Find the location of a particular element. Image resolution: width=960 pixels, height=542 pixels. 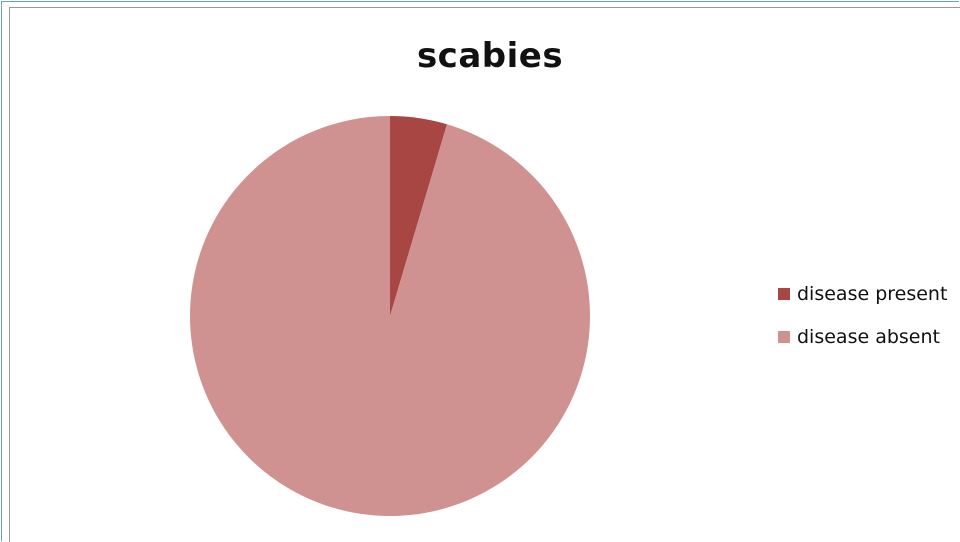

pie-slice-disease-present is located at coordinates (419, 216).